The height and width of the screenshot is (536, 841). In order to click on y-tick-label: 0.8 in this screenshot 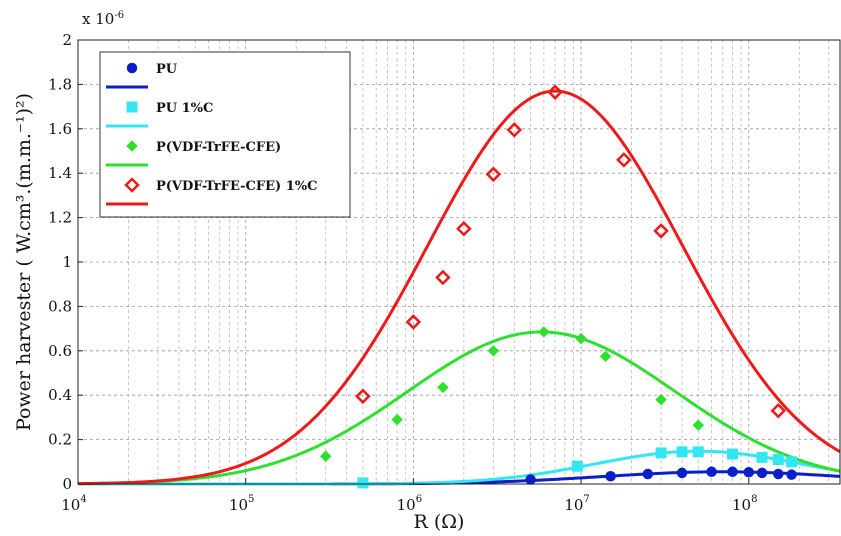, I will do `click(60, 306)`.